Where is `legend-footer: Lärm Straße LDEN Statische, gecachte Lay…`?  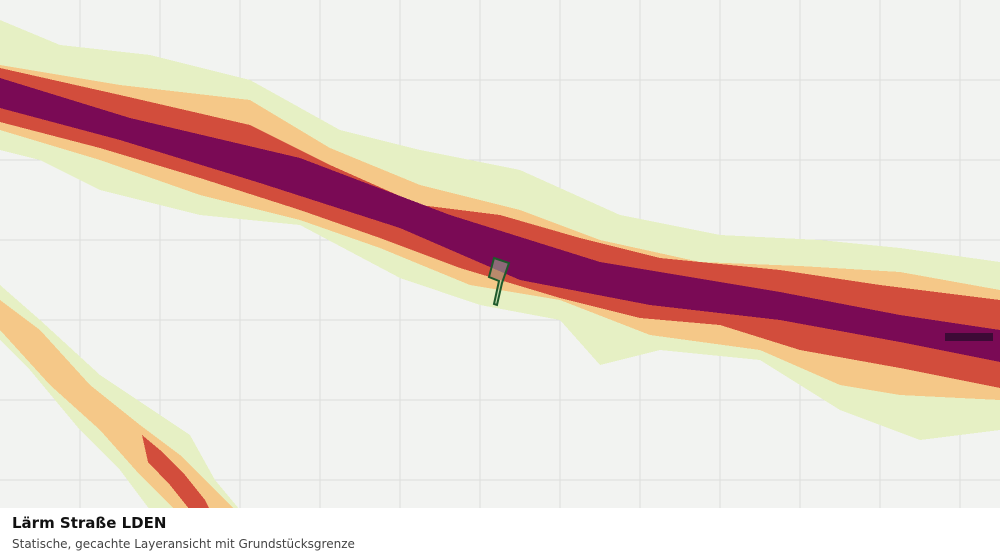 legend-footer: Lärm Straße LDEN Statische, gecachte Lay… is located at coordinates (500, 534).